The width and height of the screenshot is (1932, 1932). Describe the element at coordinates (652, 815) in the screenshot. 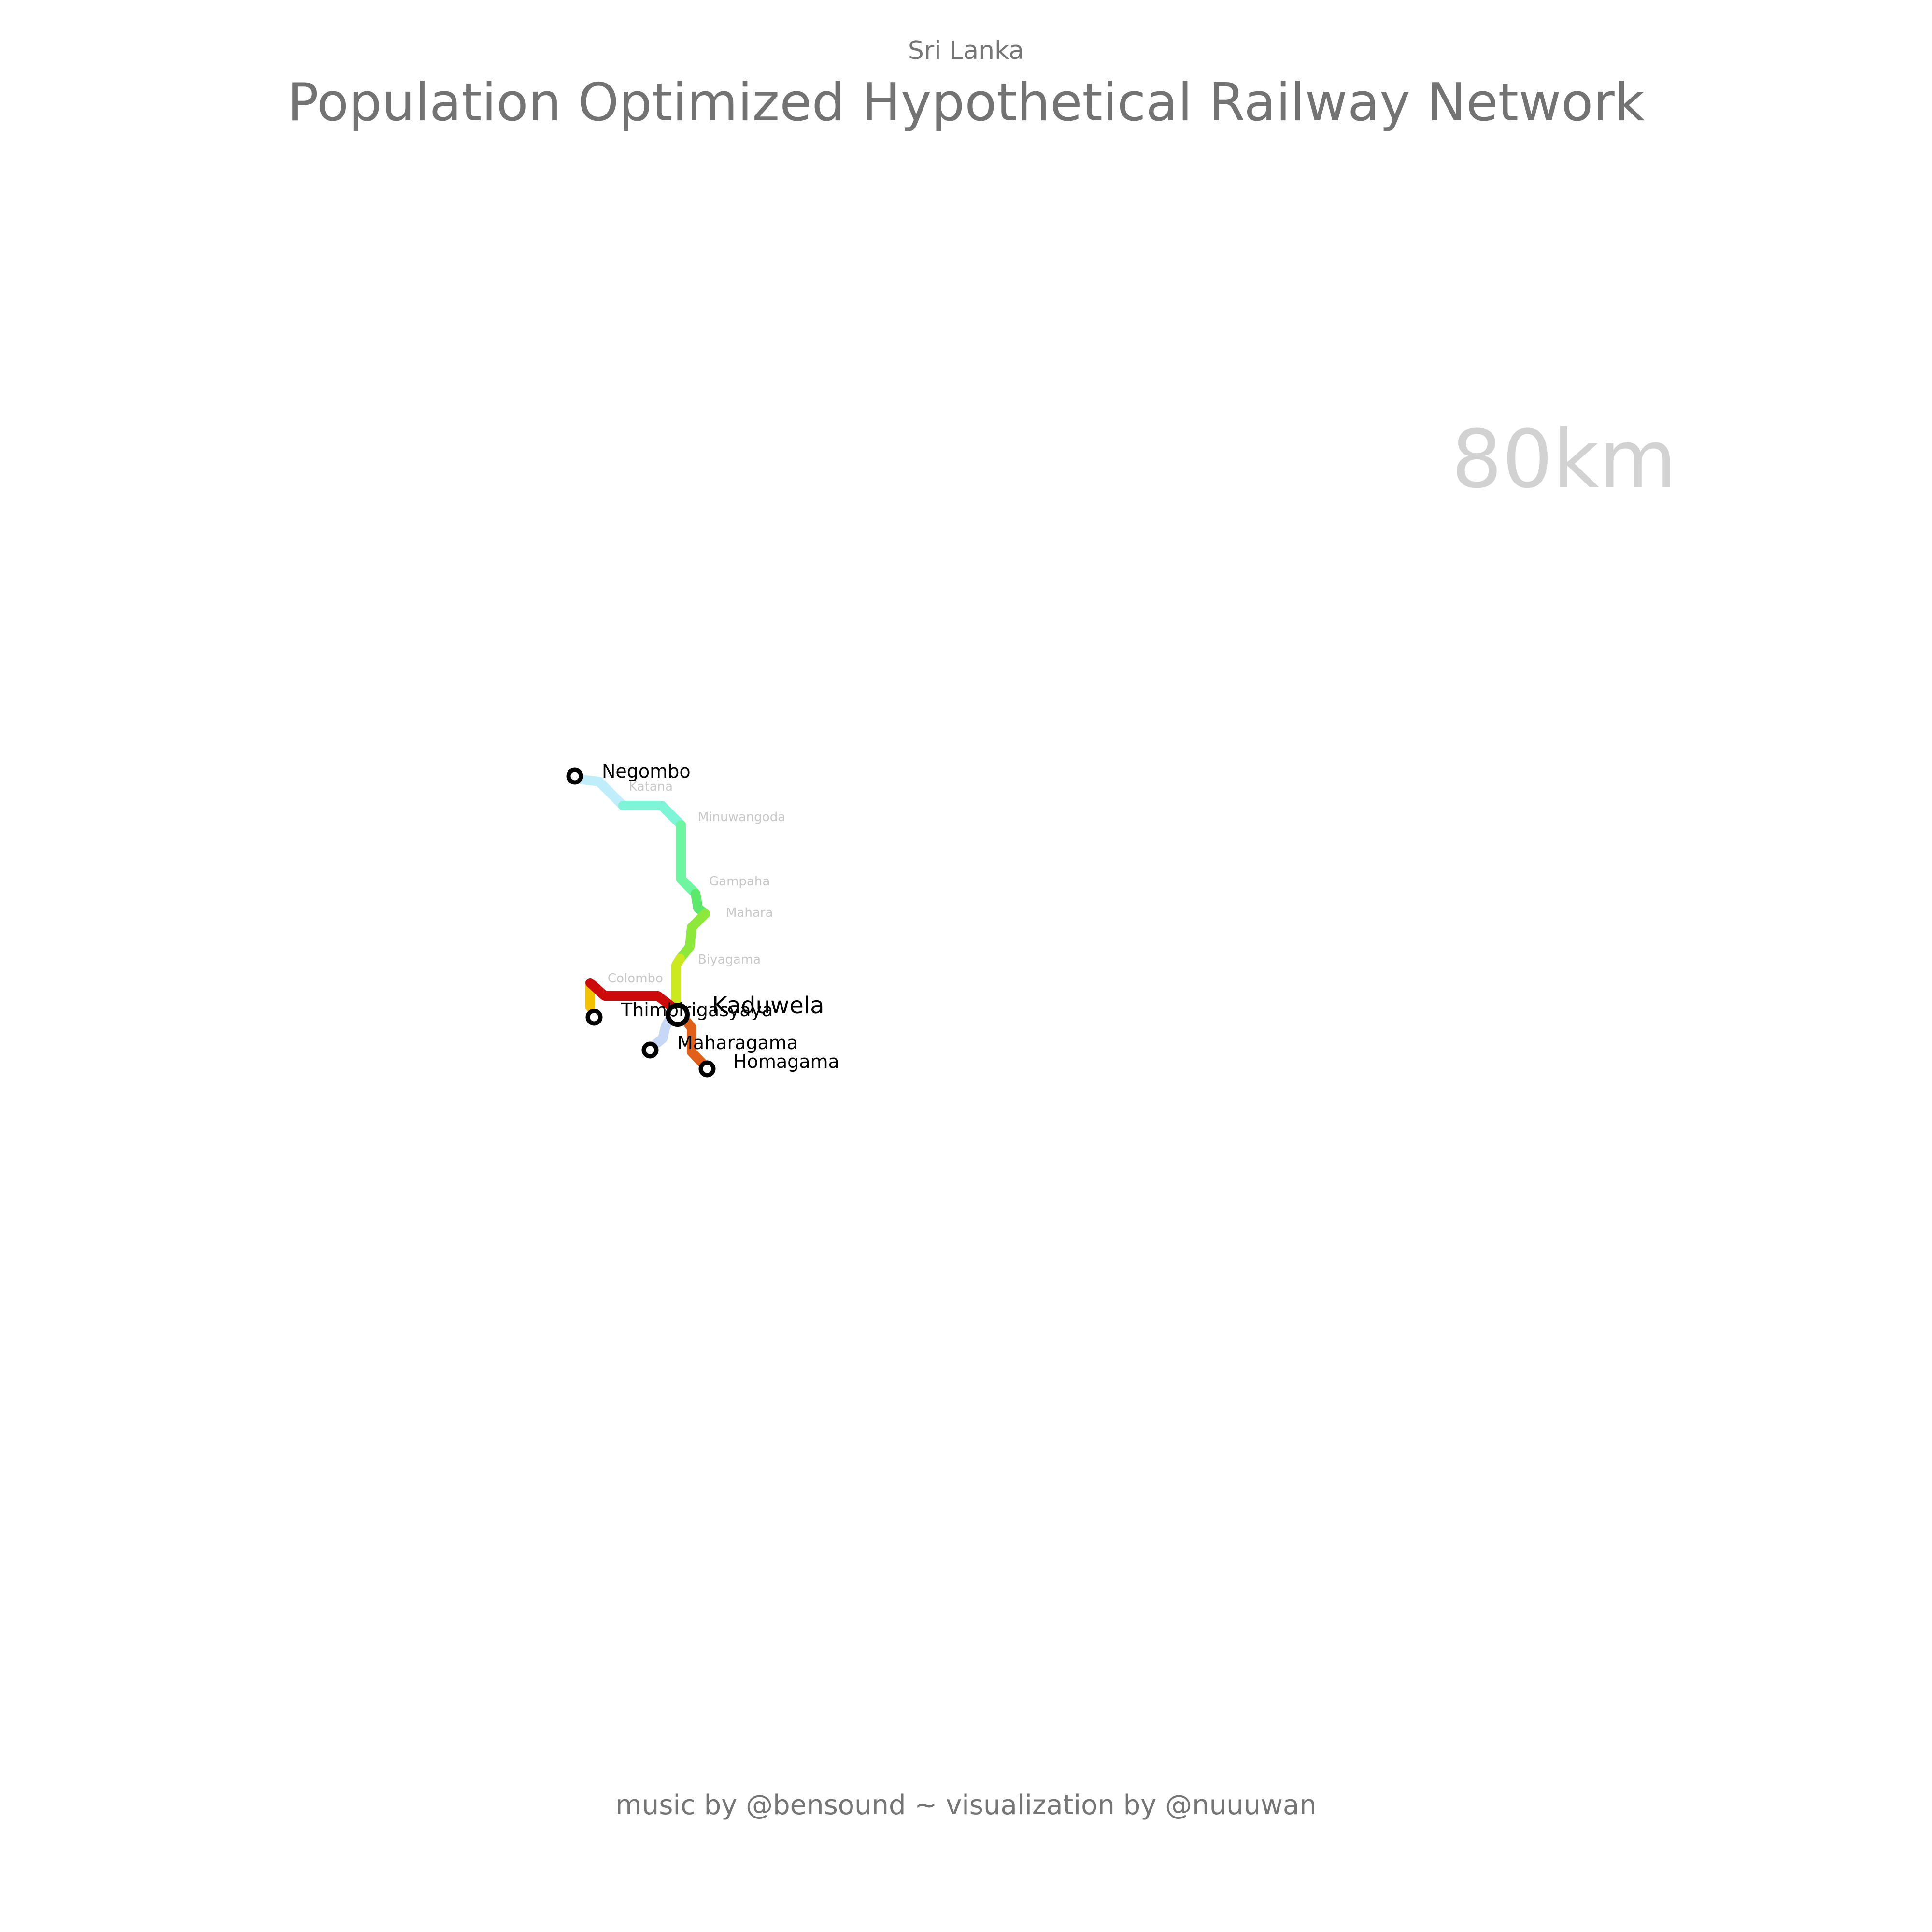

I see `line-katana-minuwangoda` at that location.